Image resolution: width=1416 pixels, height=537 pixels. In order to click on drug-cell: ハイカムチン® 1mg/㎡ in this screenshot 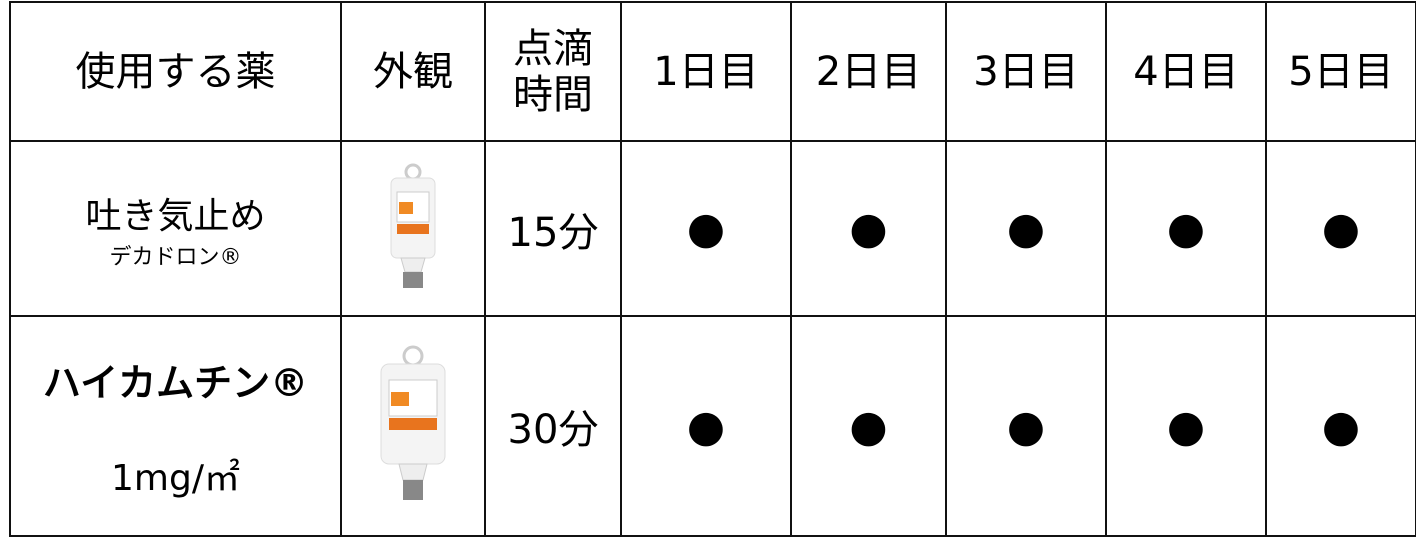, I will do `click(175, 426)`.